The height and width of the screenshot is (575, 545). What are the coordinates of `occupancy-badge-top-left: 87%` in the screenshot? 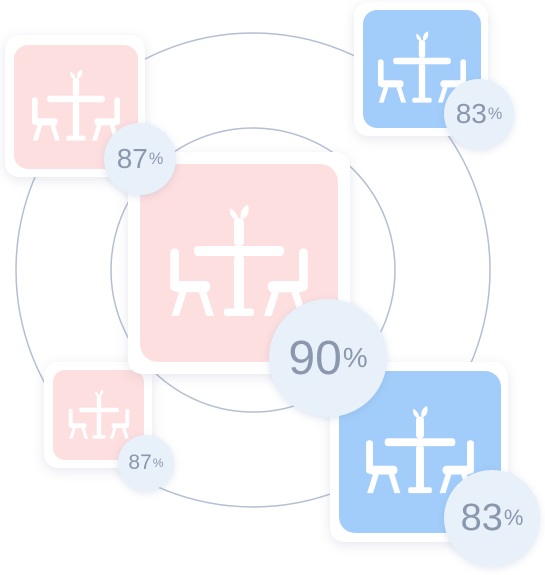 It's located at (140, 159).